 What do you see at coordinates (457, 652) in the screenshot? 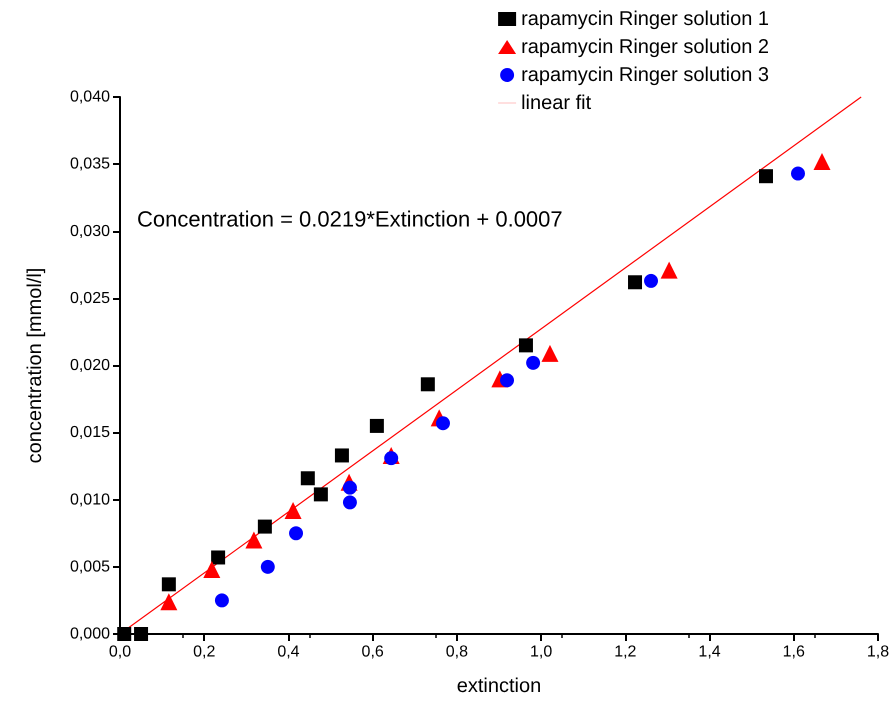
I see `x-tick-label: 0,8` at bounding box center [457, 652].